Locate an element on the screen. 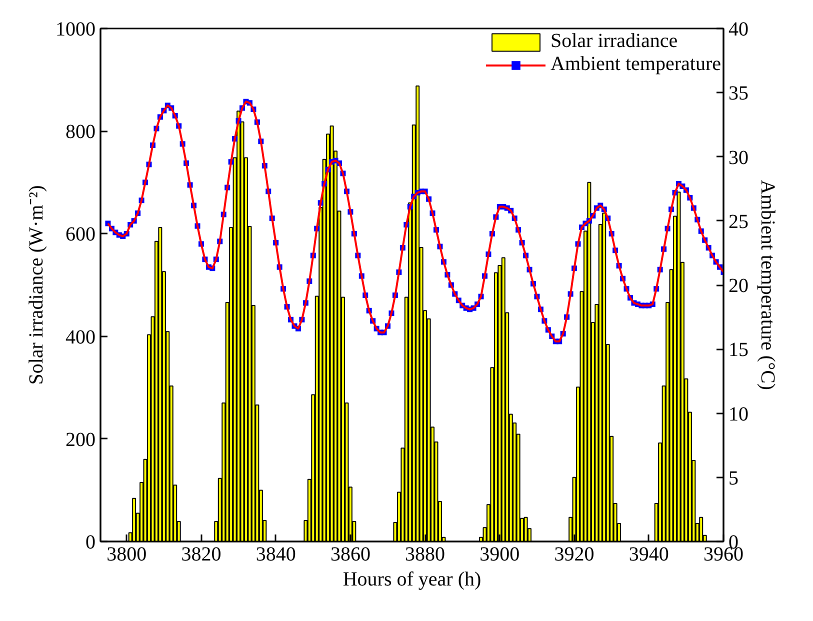 The width and height of the screenshot is (813, 621). x-tick-label: 3800 is located at coordinates (126, 555).